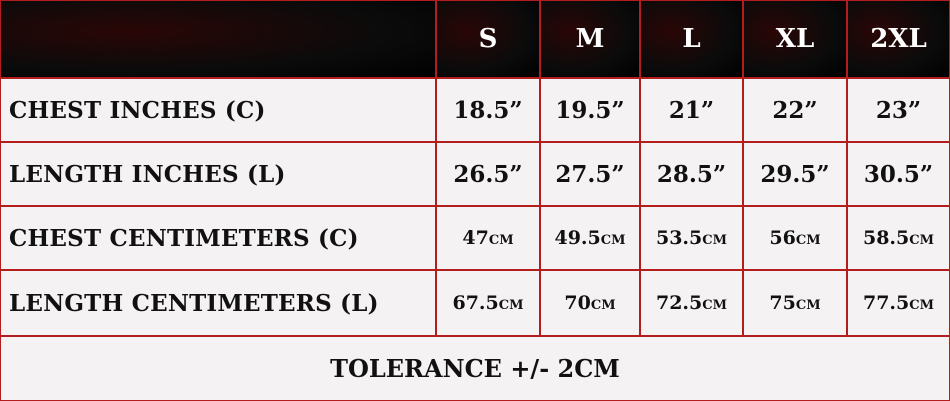 This screenshot has width=950, height=401. I want to click on row-label: CHEST INCHES (C), so click(218, 110).